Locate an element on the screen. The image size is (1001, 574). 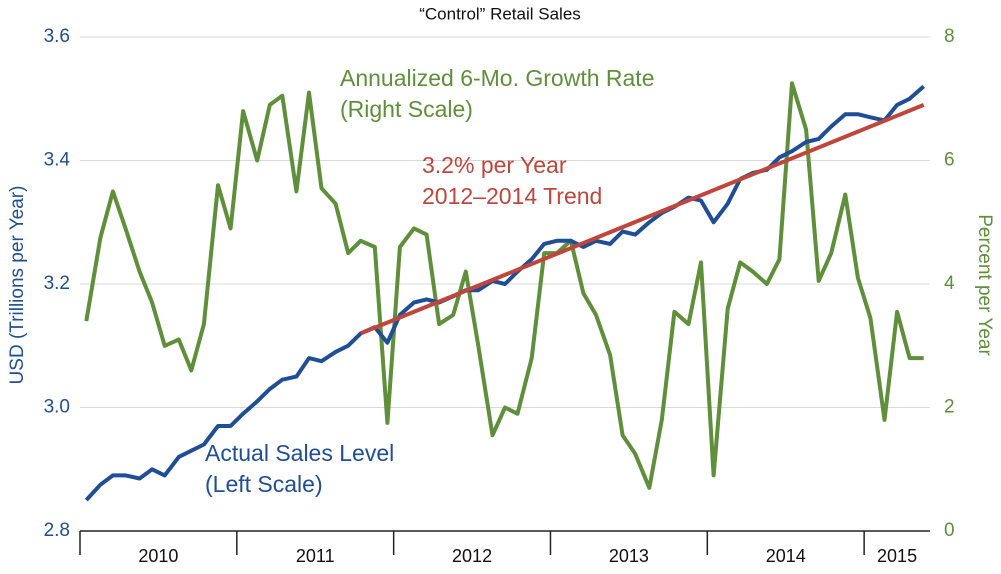
y2-tick-label: 0 is located at coordinates (949, 530).